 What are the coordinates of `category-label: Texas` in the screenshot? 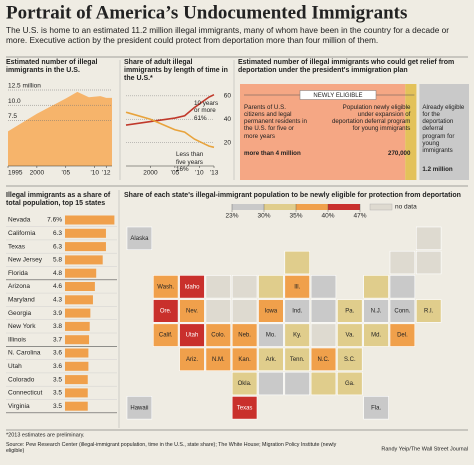 It's located at (17, 246).